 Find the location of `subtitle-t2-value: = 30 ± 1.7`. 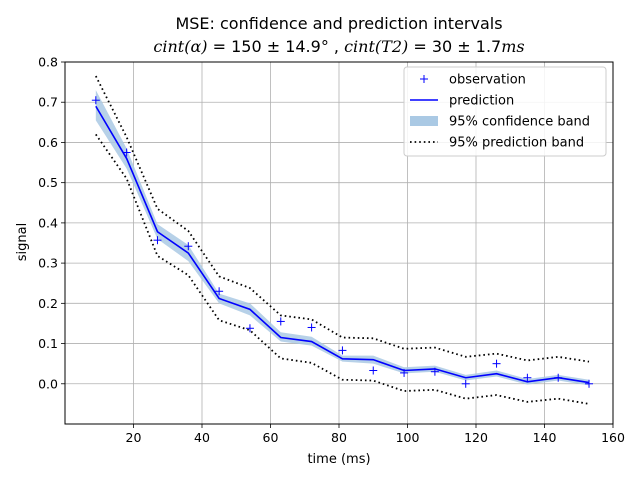

subtitle-t2-value: = 30 ± 1.7 is located at coordinates (454, 46).